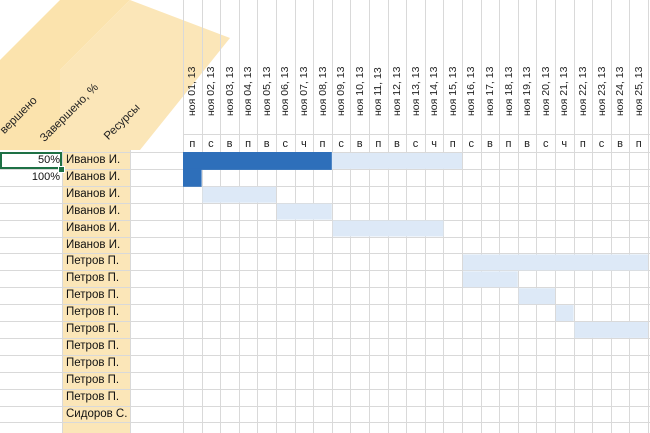  I want to click on date-header-label: ноя 02, 13, so click(210, 91).